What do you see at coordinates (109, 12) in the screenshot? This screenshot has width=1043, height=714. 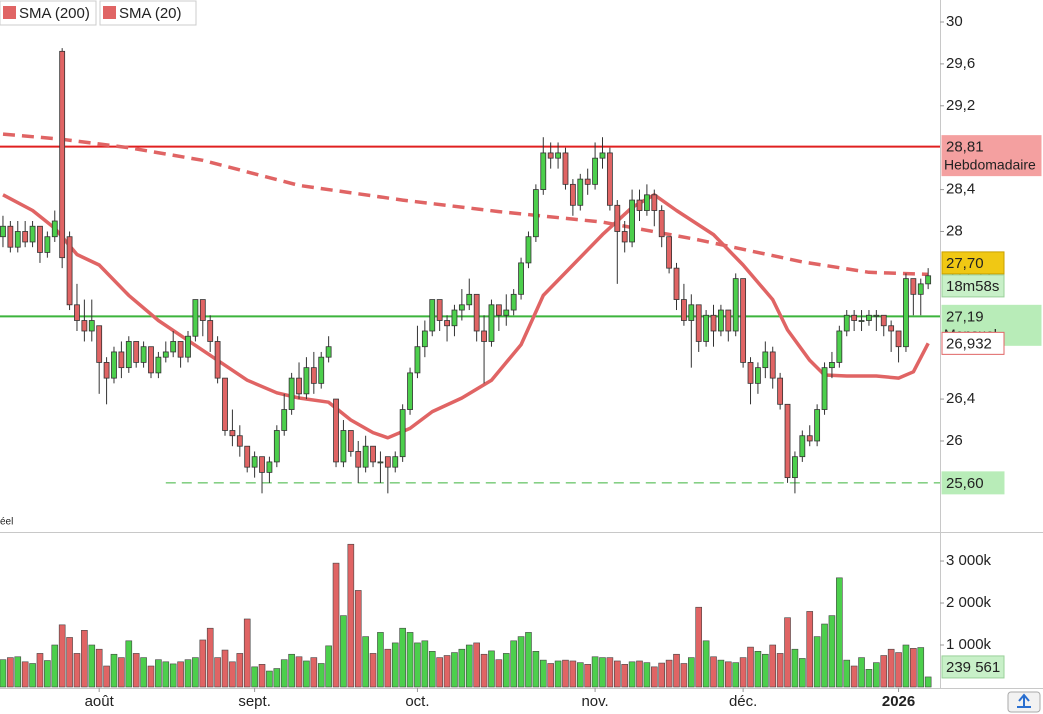 I see `legend-swatch` at bounding box center [109, 12].